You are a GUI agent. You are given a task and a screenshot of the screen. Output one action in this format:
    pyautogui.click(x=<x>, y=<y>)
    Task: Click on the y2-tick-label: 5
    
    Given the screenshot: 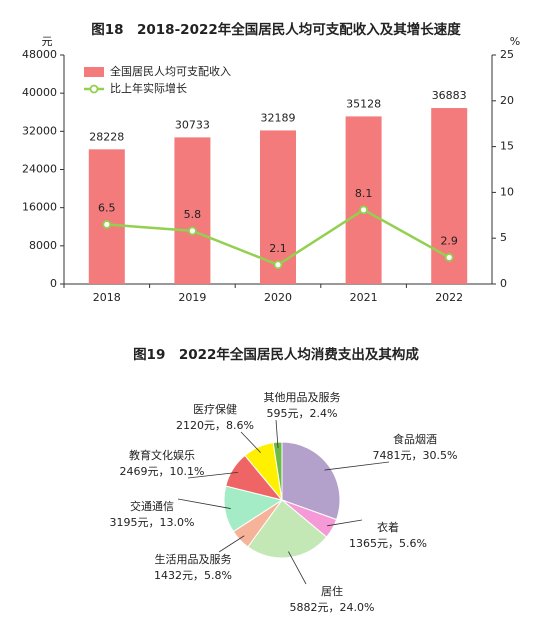 What is the action you would take?
    pyautogui.click(x=503, y=237)
    